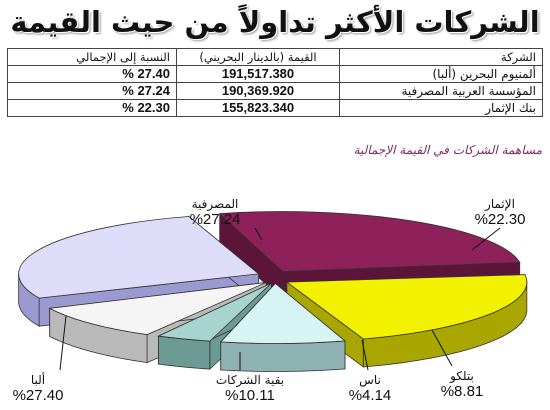  What do you see at coordinates (370, 380) in the screenshot?
I see `slice-name: ناس` at bounding box center [370, 380].